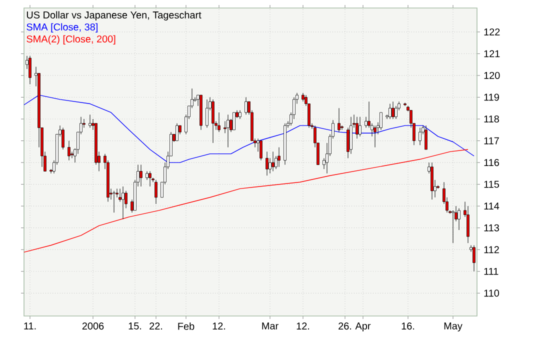 This screenshot has width=536, height=349. I want to click on chart-title: US Dollar vs Japanese Yen, Tageschart, so click(114, 15).